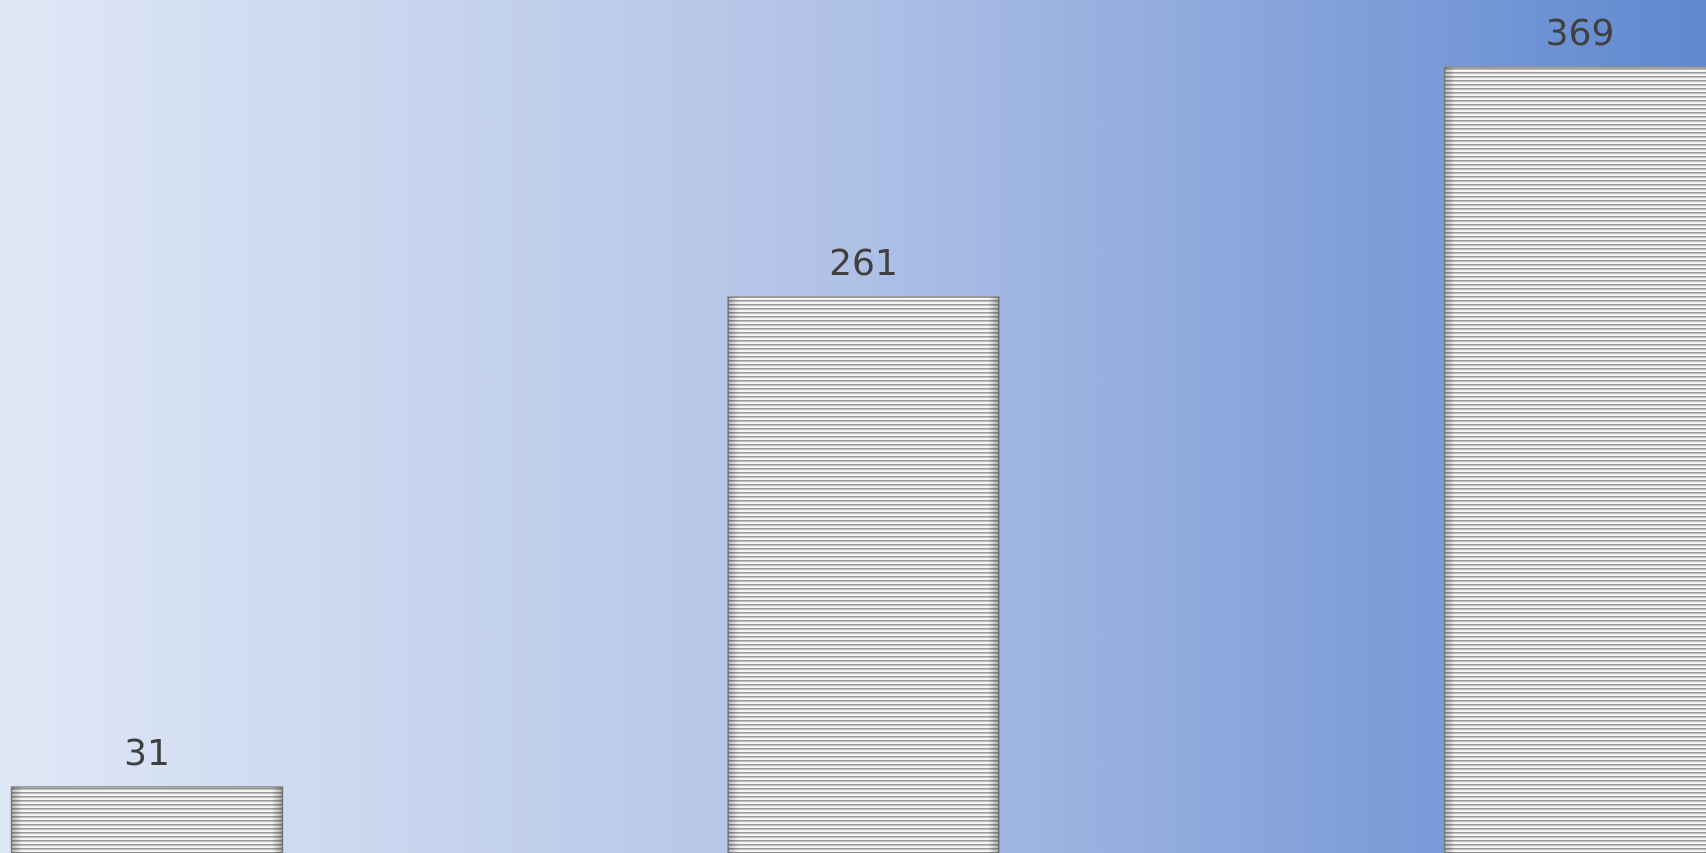  What do you see at coordinates (863, 263) in the screenshot?
I see `data-label: 261` at bounding box center [863, 263].